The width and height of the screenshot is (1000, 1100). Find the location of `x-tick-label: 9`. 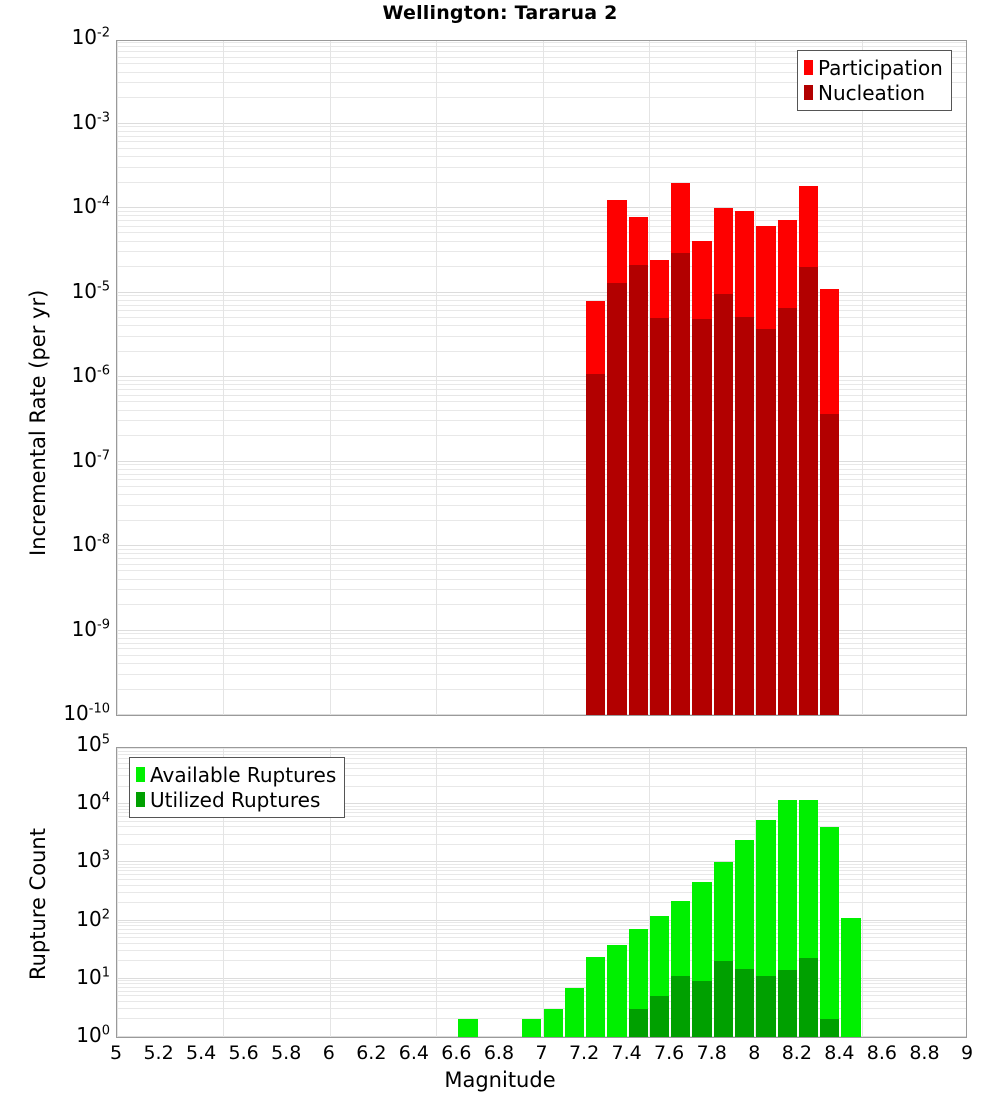

x-tick-label: 9 is located at coordinates (967, 1053).